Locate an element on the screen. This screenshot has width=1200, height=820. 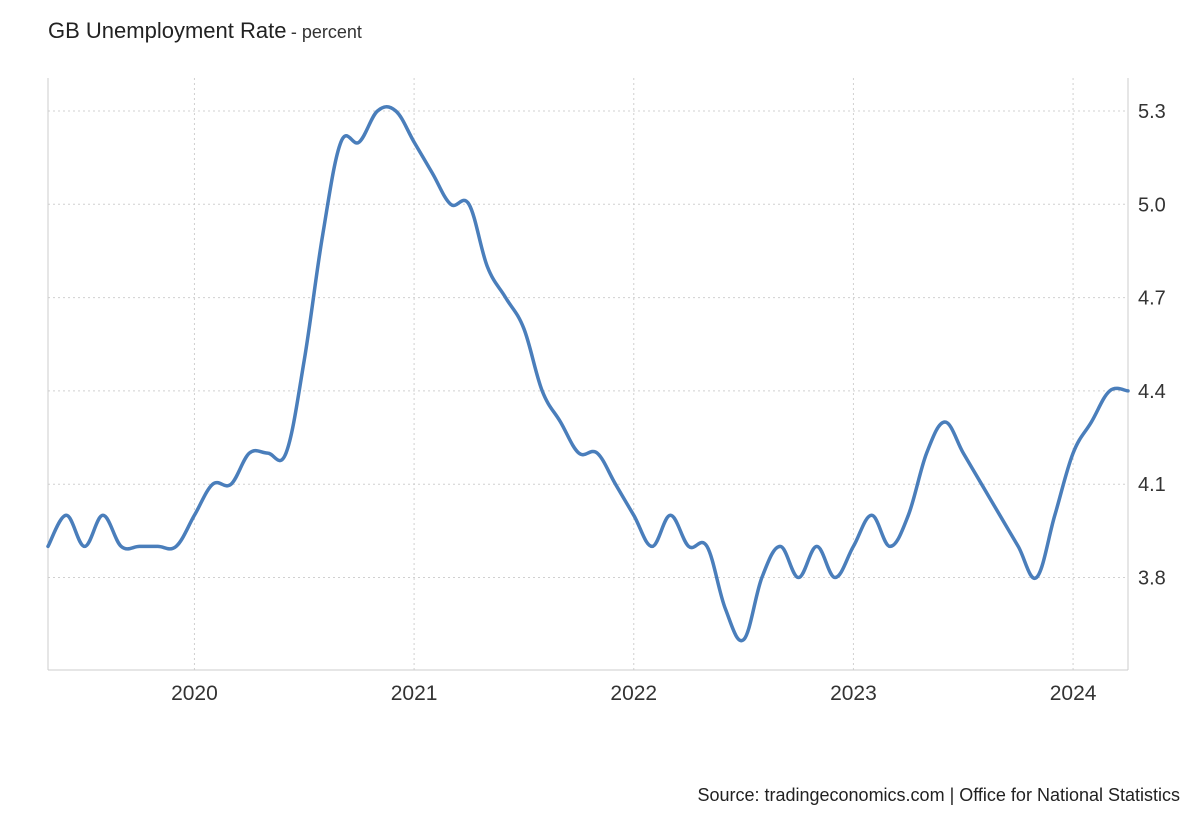
x-tick-labels: 2020 2021 2022 2023 2024 is located at coordinates (634, 693).